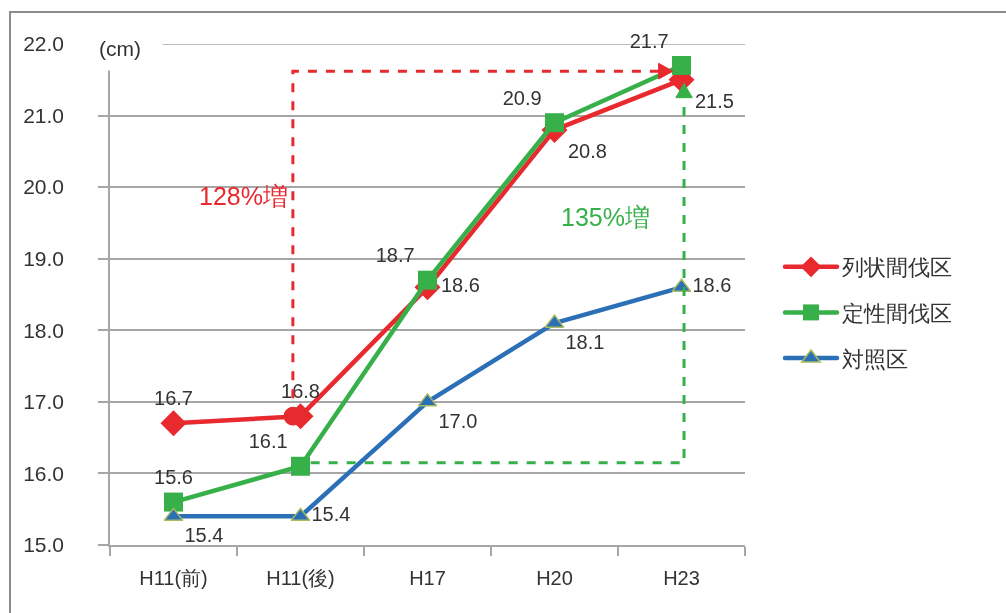 The image size is (1006, 613). Describe the element at coordinates (522, 97) in the screenshot. I see `data-label: 20.9` at that location.